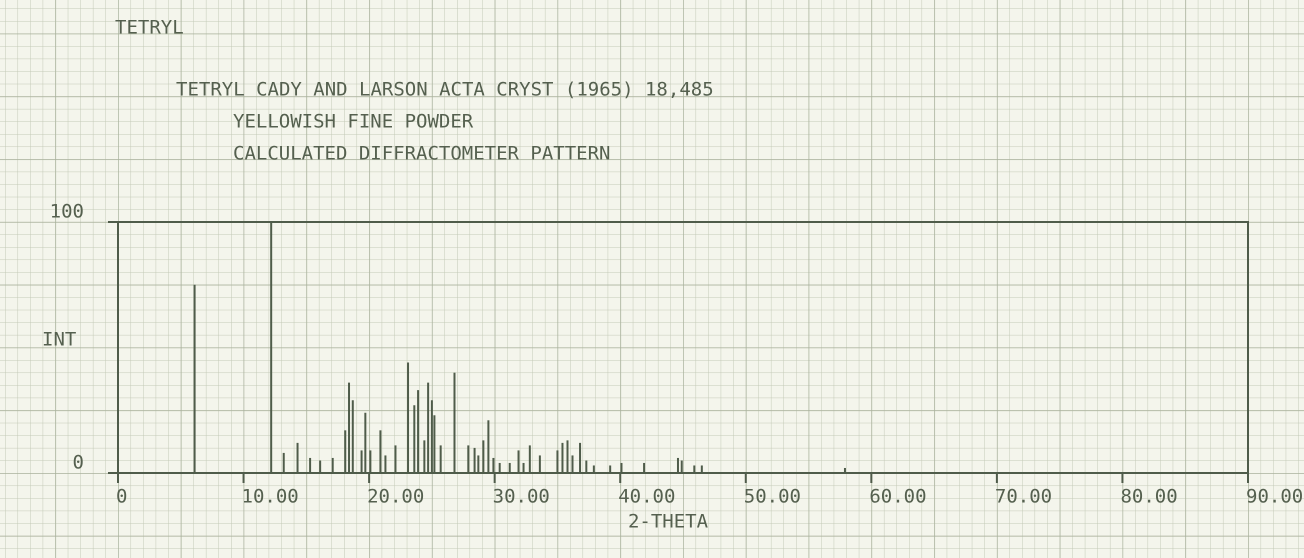 Image resolution: width=1304 pixels, height=558 pixels. What do you see at coordinates (422, 154) in the screenshot?
I see `subtitle: CALCULATED DIFFRACTOMETER PATTERN` at bounding box center [422, 154].